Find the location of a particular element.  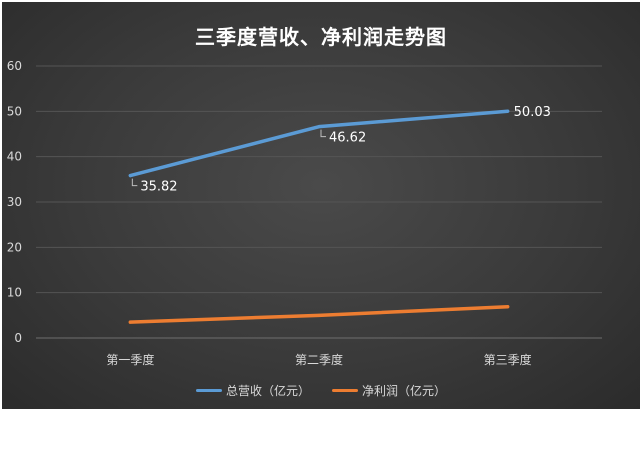

legend-item-profit: 净利润（亿元） is located at coordinates (389, 390).